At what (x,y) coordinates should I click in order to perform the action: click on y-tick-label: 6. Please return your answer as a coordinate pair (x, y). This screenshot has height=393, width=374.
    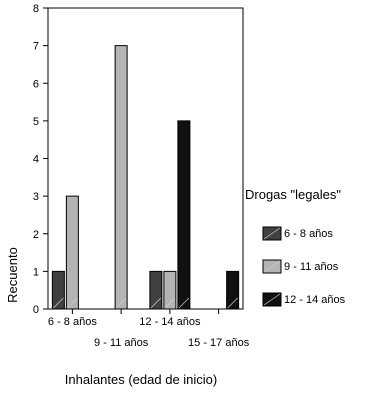
    Looking at the image, I should click on (36, 84).